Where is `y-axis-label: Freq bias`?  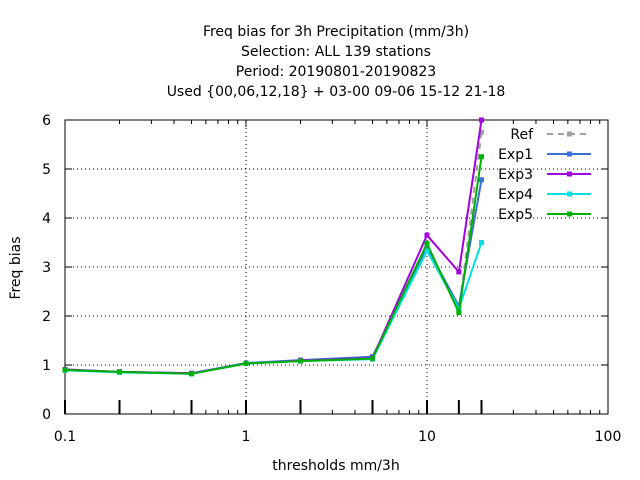
y-axis-label: Freq bias is located at coordinates (16, 267).